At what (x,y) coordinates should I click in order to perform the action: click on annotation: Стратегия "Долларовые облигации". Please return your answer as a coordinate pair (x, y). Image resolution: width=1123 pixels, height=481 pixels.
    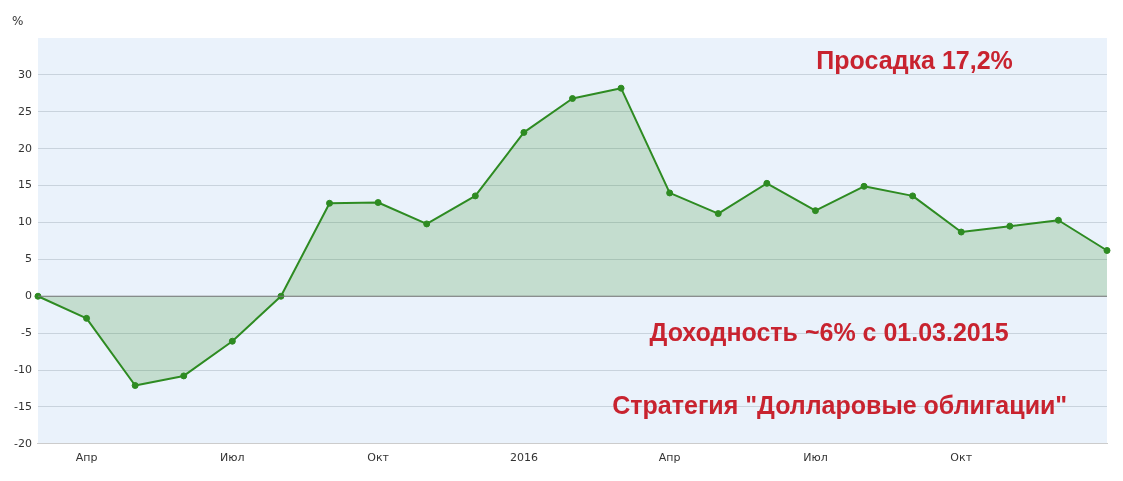
    Looking at the image, I should click on (840, 405).